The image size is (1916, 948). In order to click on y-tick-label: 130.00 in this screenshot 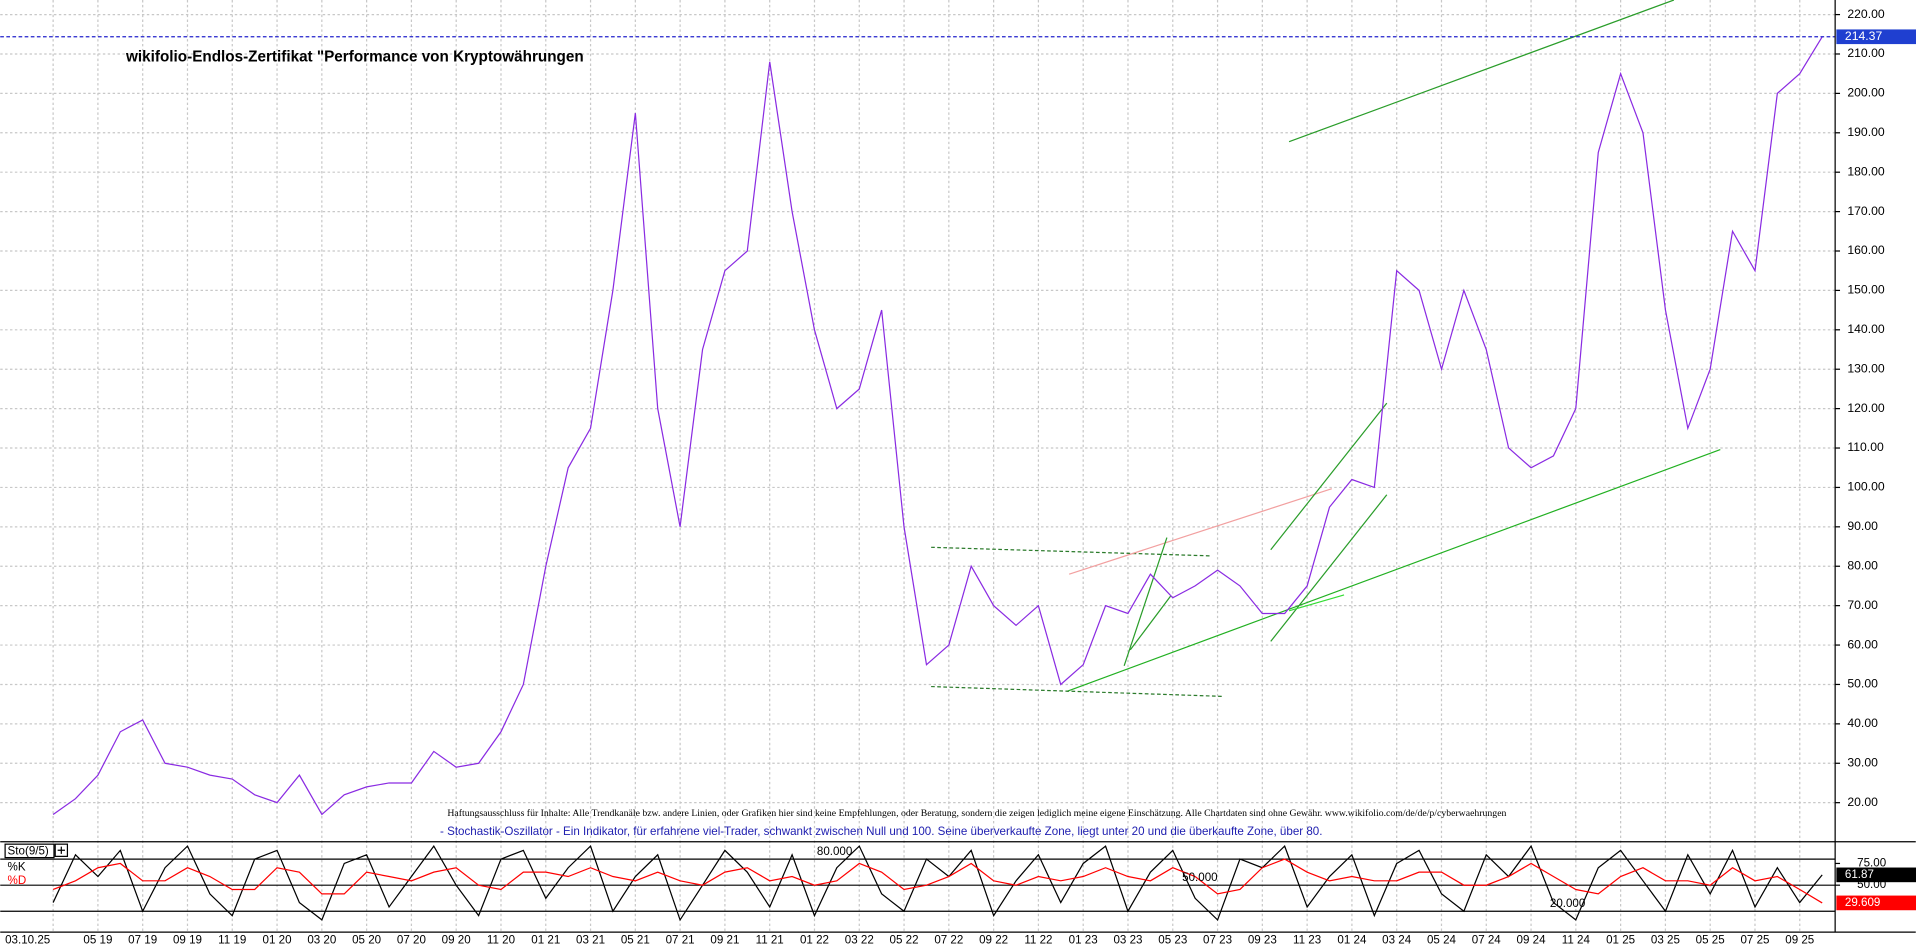, I will do `click(1866, 368)`.